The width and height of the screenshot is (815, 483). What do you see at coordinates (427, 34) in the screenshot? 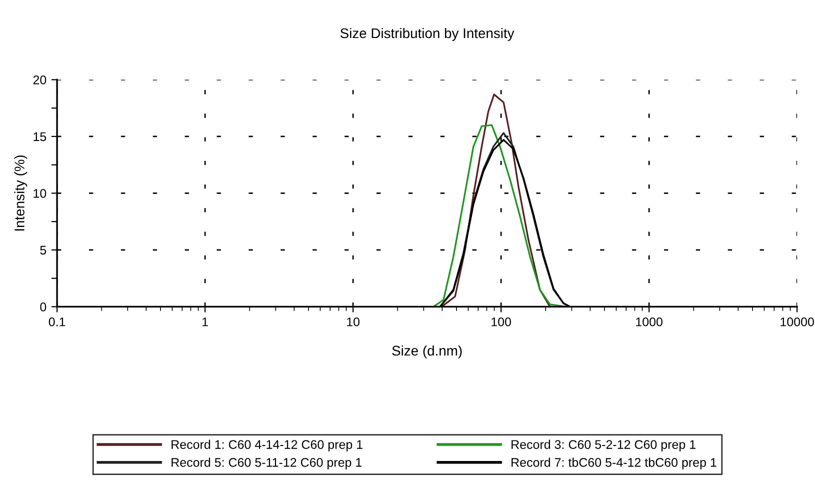
I see `chart-title: Size Distribution by Intensity` at bounding box center [427, 34].